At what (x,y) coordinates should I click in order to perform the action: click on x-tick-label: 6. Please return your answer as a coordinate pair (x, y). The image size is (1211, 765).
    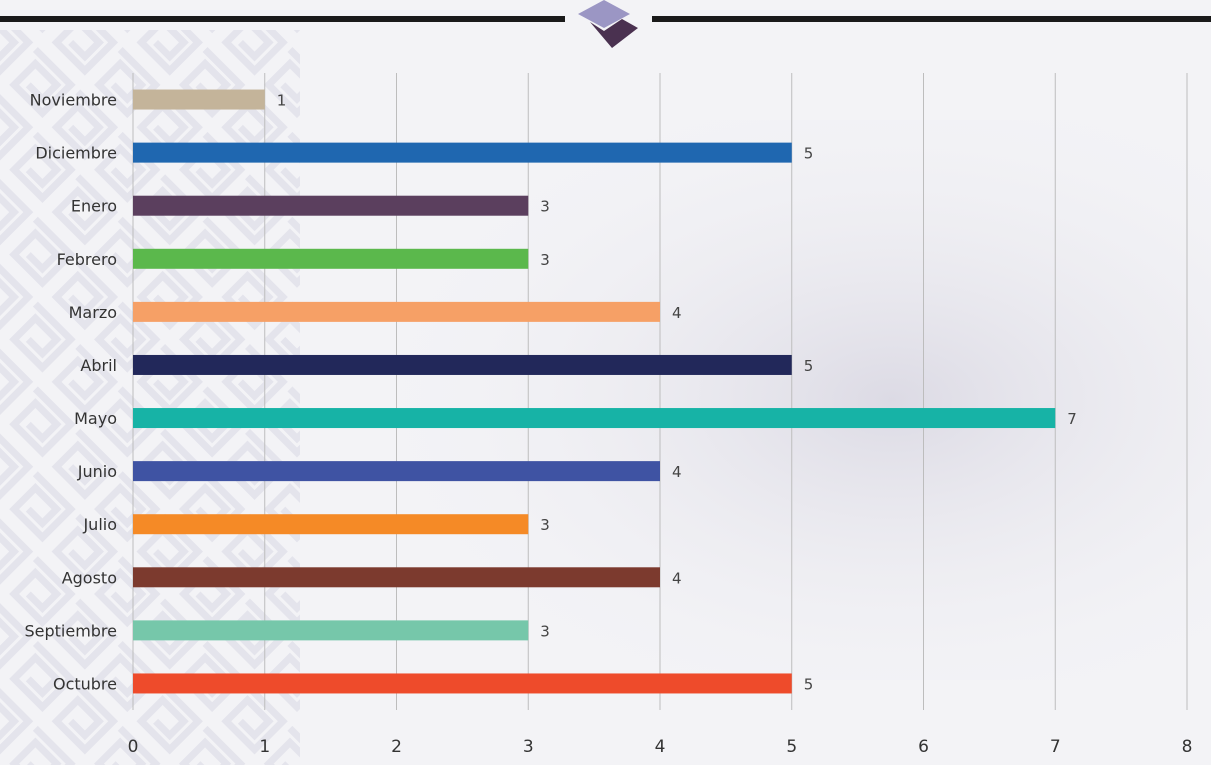
    Looking at the image, I should click on (923, 747).